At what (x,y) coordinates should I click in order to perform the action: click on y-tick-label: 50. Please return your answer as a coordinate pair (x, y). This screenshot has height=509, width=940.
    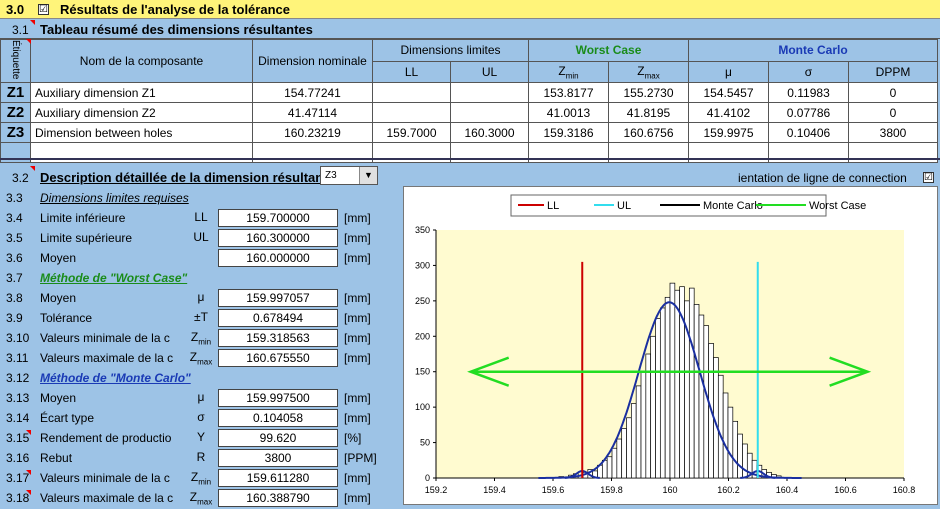
    Looking at the image, I should click on (425, 443).